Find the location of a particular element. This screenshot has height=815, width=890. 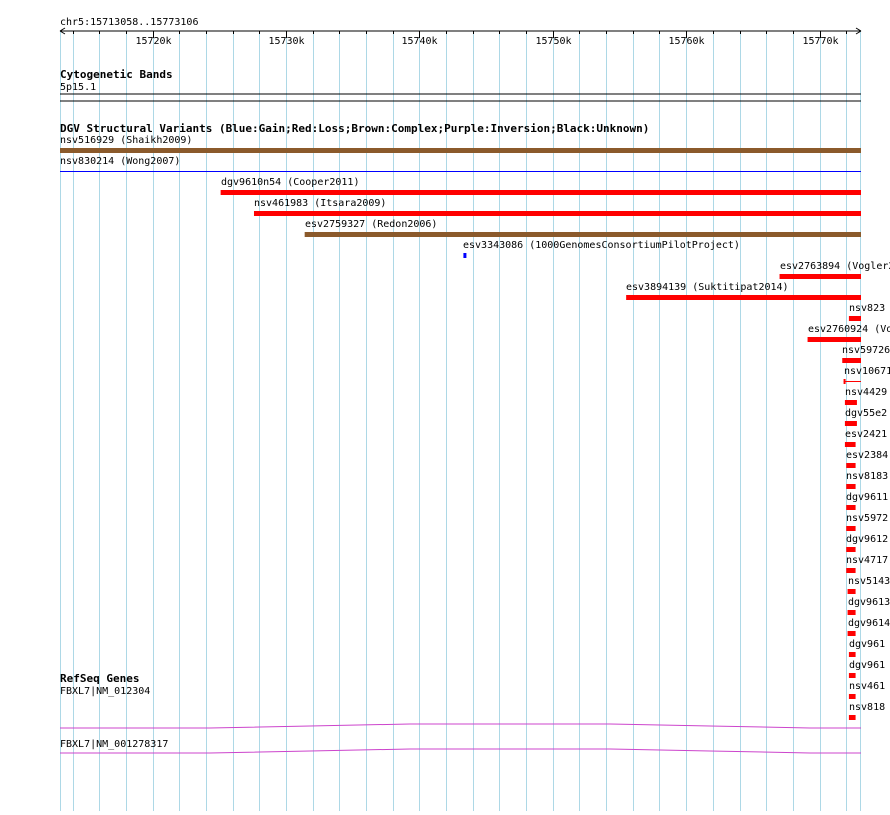

variant-label: nsv818 is located at coordinates (867, 707).